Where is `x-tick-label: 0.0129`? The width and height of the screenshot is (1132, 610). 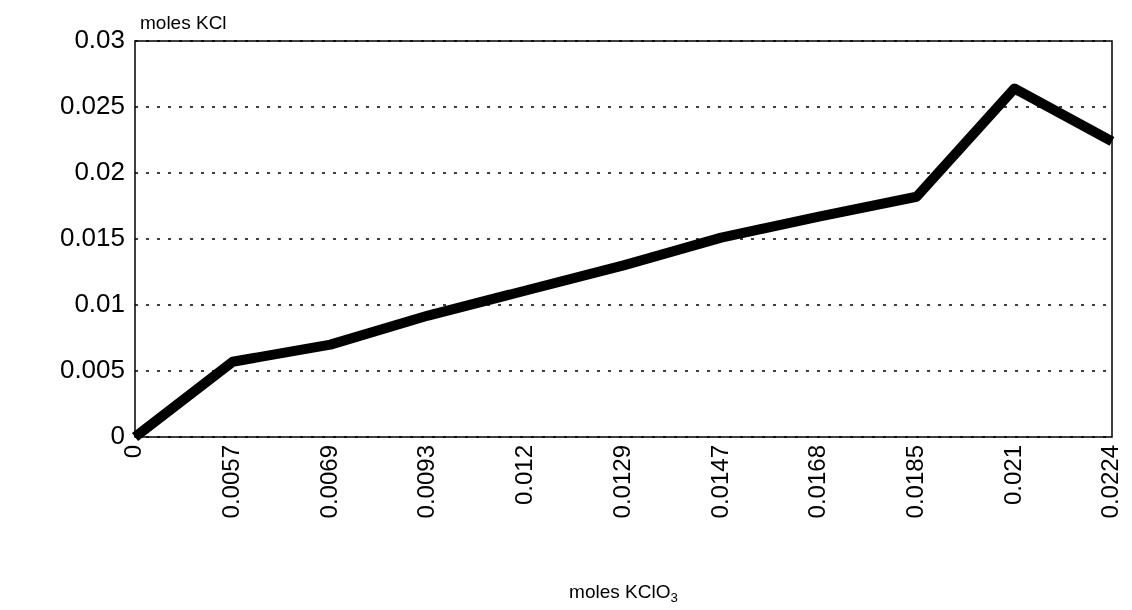 x-tick-label: 0.0129 is located at coordinates (621, 482).